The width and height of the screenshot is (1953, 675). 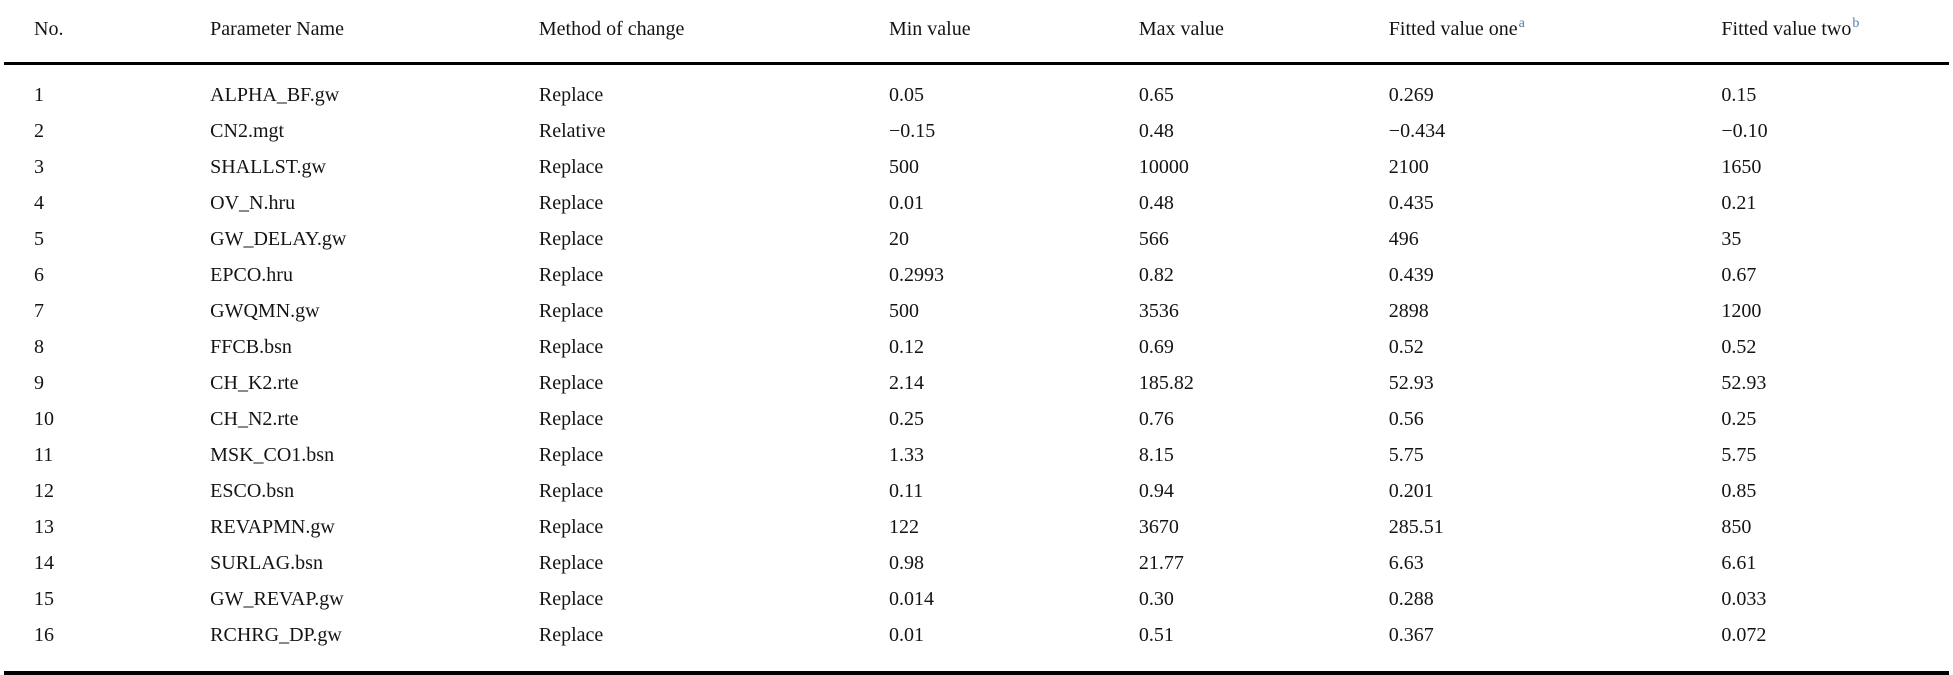 What do you see at coordinates (1411, 635) in the screenshot?
I see `cell-fitted-value-one: 0.367` at bounding box center [1411, 635].